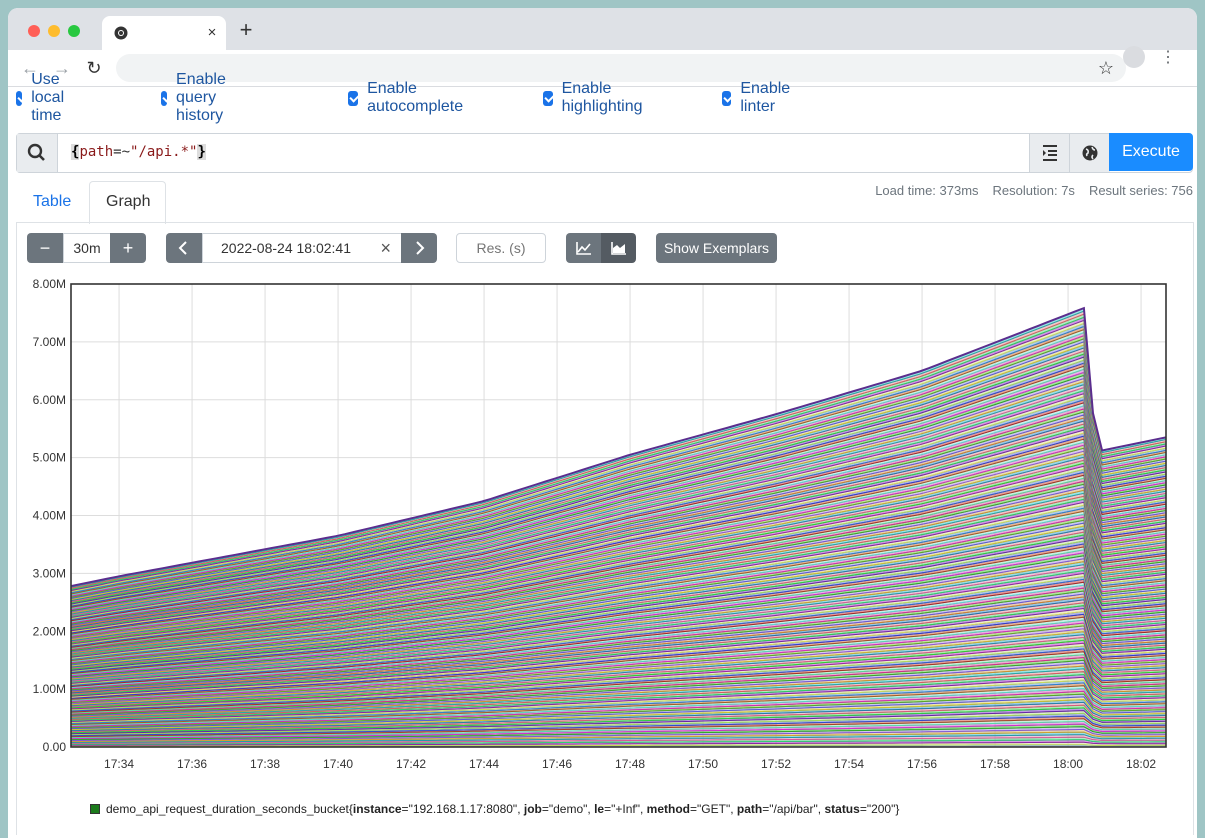  I want to click on resolution: Resolution: 7s, so click(1033, 190).